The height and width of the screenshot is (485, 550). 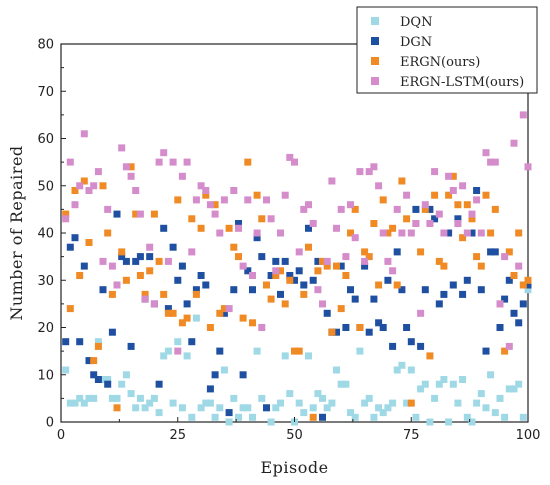 I want to click on x-tick-label: 75, so click(x=411, y=435).